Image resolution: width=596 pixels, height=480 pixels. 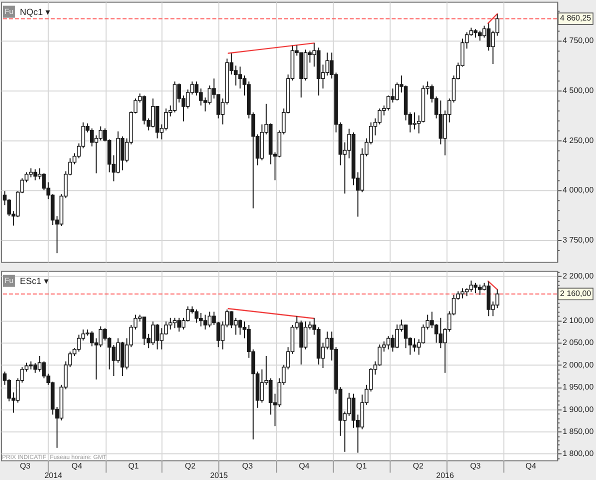 I want to click on y-tick-label: 3 750,00, so click(x=578, y=239).